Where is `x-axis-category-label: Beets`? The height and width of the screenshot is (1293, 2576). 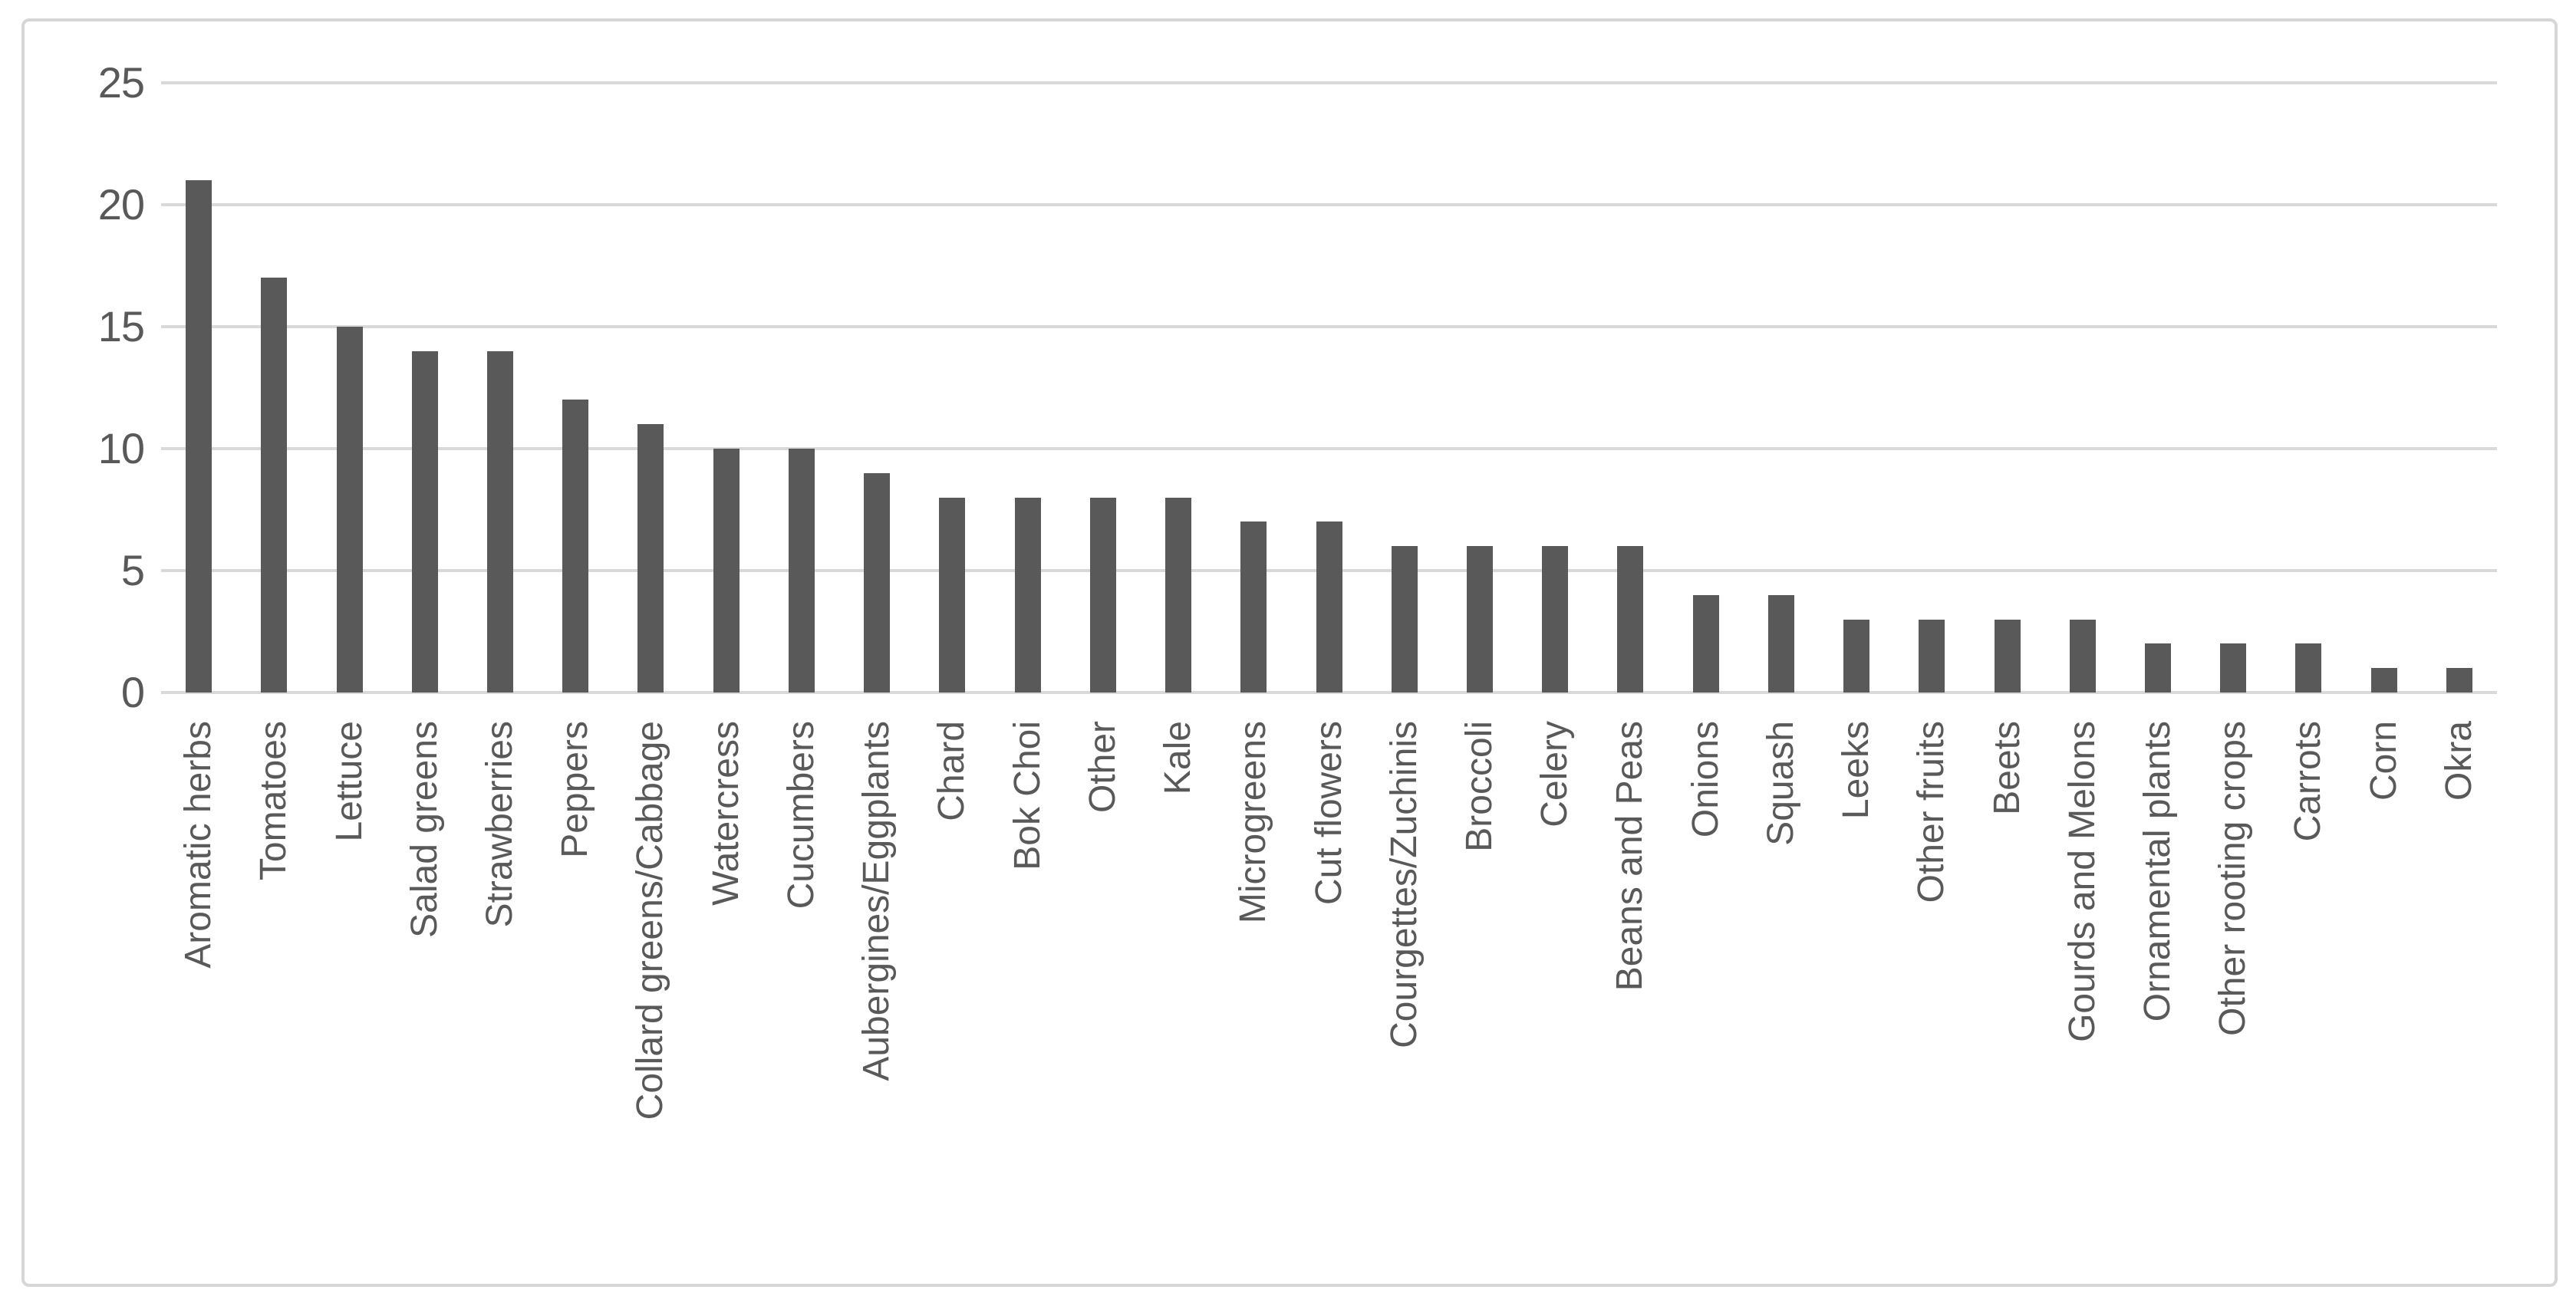 x-axis-category-label: Beets is located at coordinates (2007, 768).